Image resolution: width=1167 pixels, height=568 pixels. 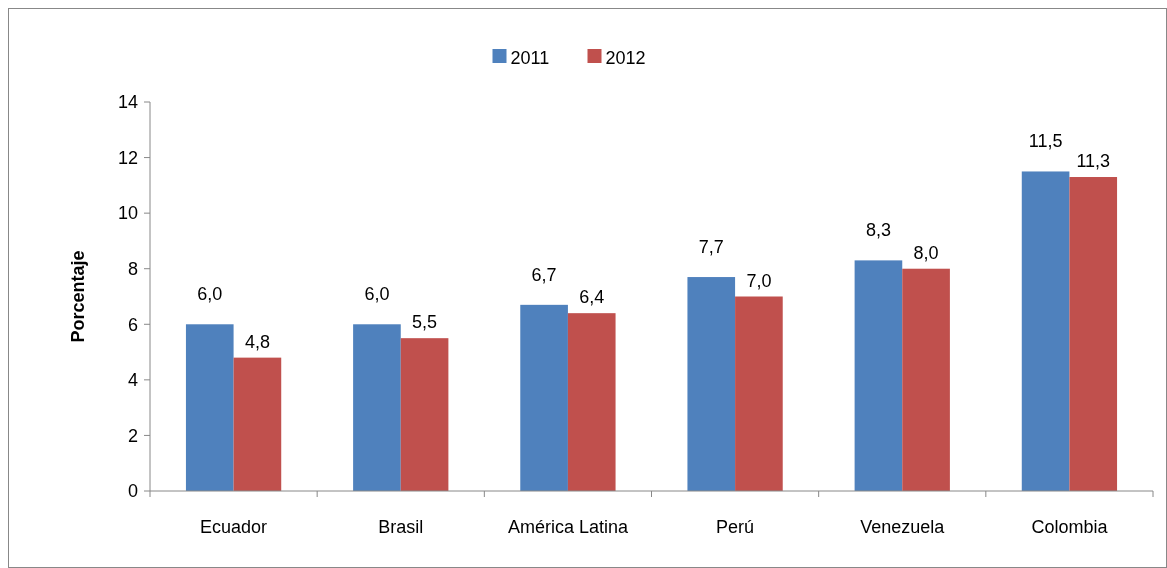 What do you see at coordinates (78, 296) in the screenshot?
I see `y-axis-title: Porcentaje` at bounding box center [78, 296].